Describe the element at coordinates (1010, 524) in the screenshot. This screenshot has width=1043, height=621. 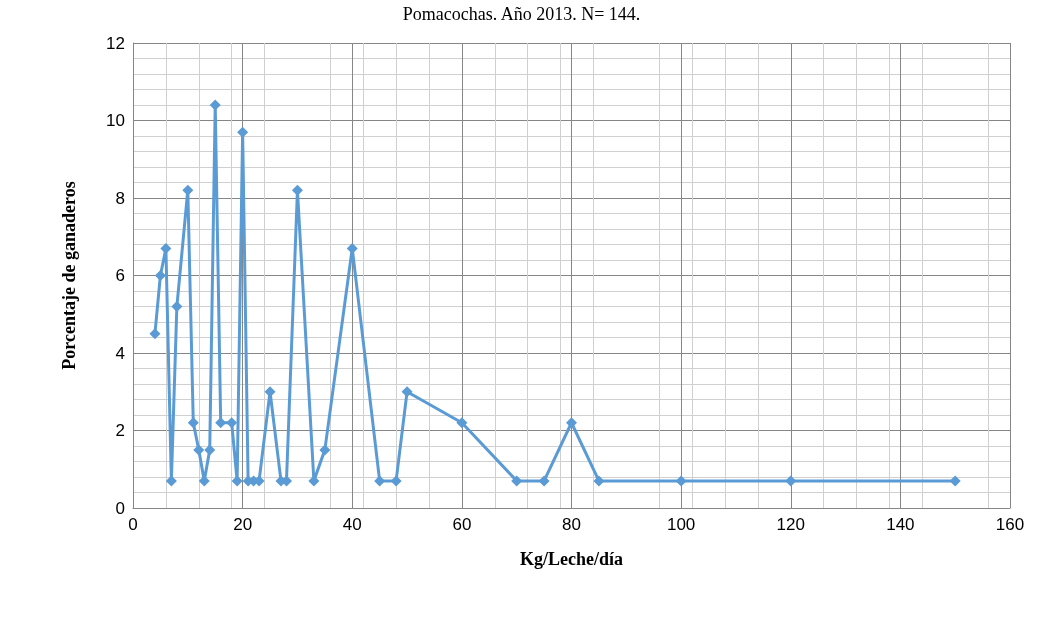
I see `x-tick-label: 160` at that location.